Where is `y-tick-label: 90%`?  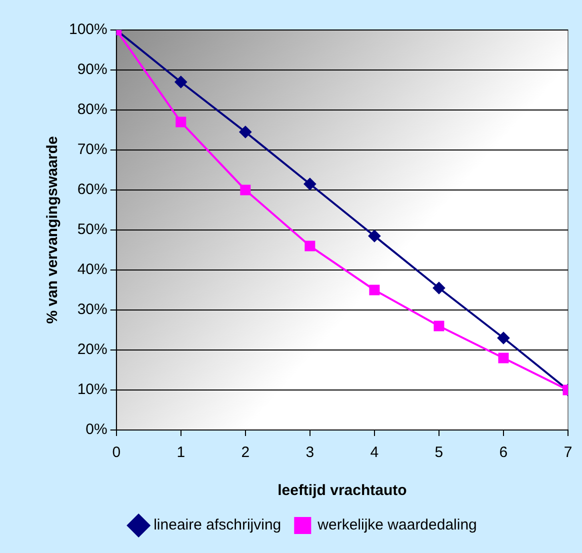
y-tick-label: 90% is located at coordinates (92, 69).